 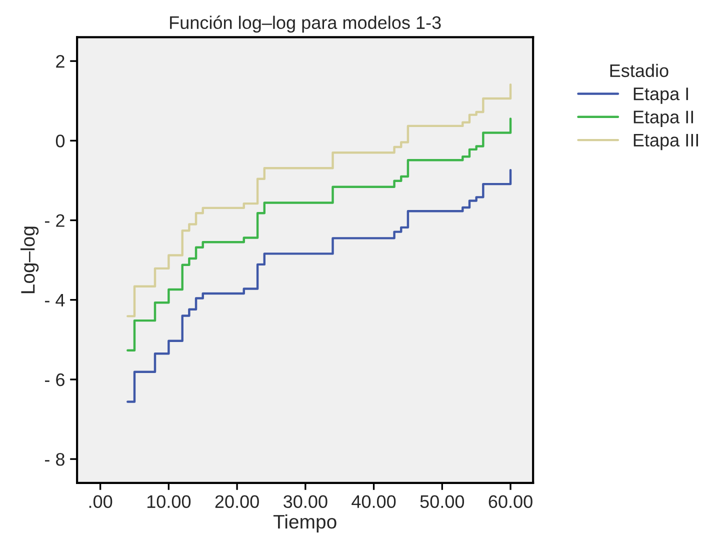 What do you see at coordinates (60, 141) in the screenshot?
I see `y-tick-label: 0` at bounding box center [60, 141].